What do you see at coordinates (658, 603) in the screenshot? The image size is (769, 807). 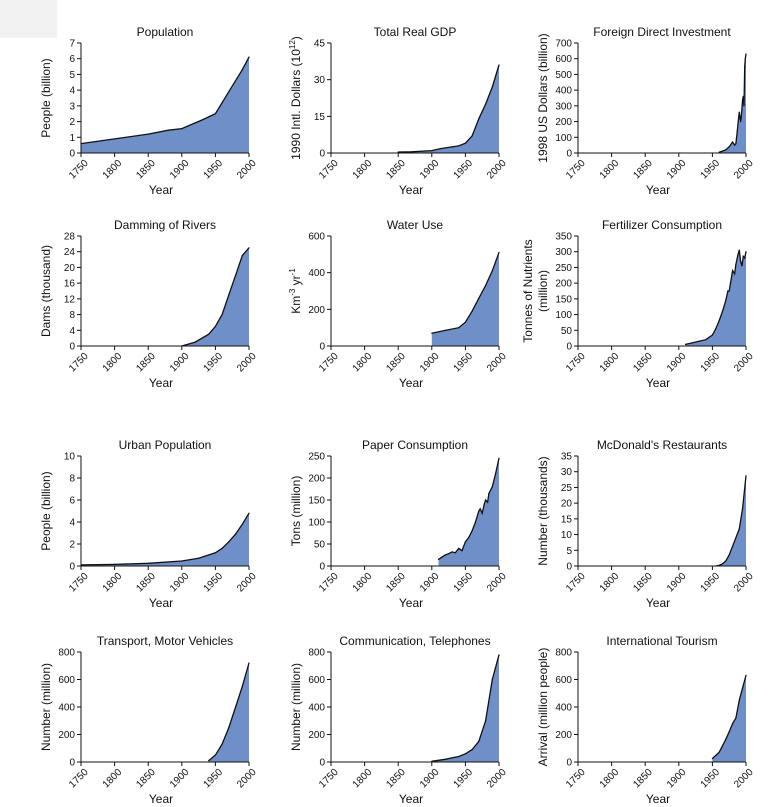 I see `chart-9-xlabel: Year` at bounding box center [658, 603].